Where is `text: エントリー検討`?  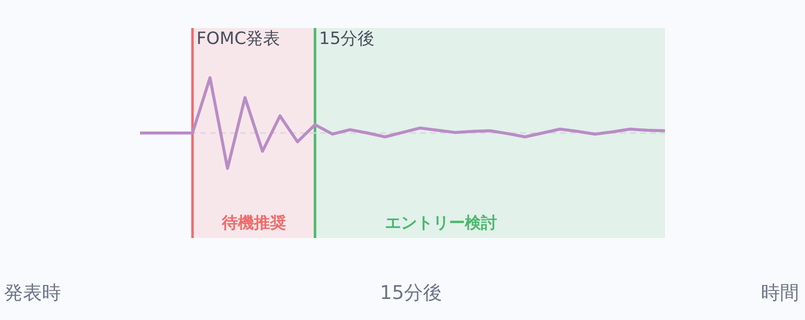
text: エントリー検討 is located at coordinates (441, 222).